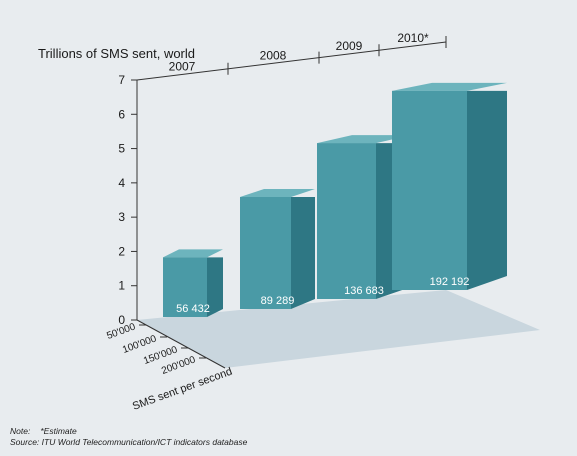 This screenshot has width=577, height=456. I want to click on category-label: 2008, so click(273, 55).